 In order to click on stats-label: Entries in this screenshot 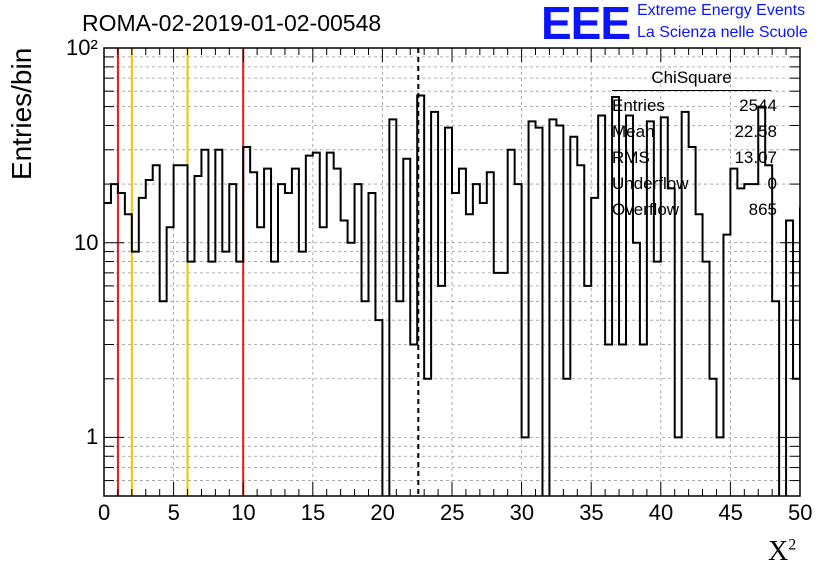, I will do `click(638, 105)`.